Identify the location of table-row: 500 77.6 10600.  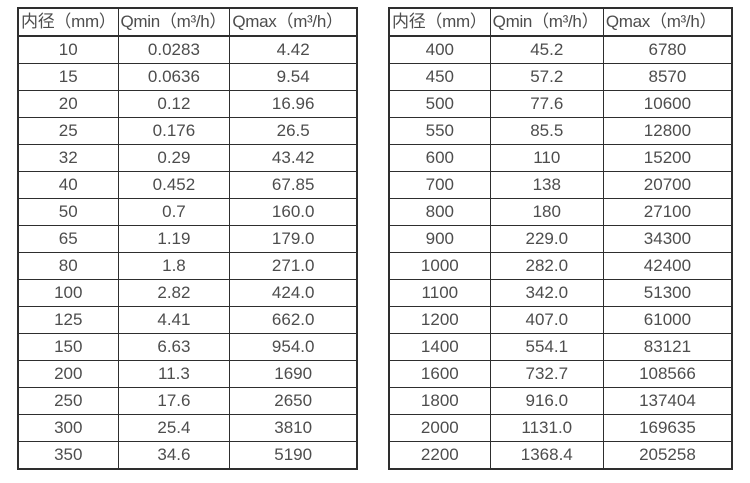
(560, 104).